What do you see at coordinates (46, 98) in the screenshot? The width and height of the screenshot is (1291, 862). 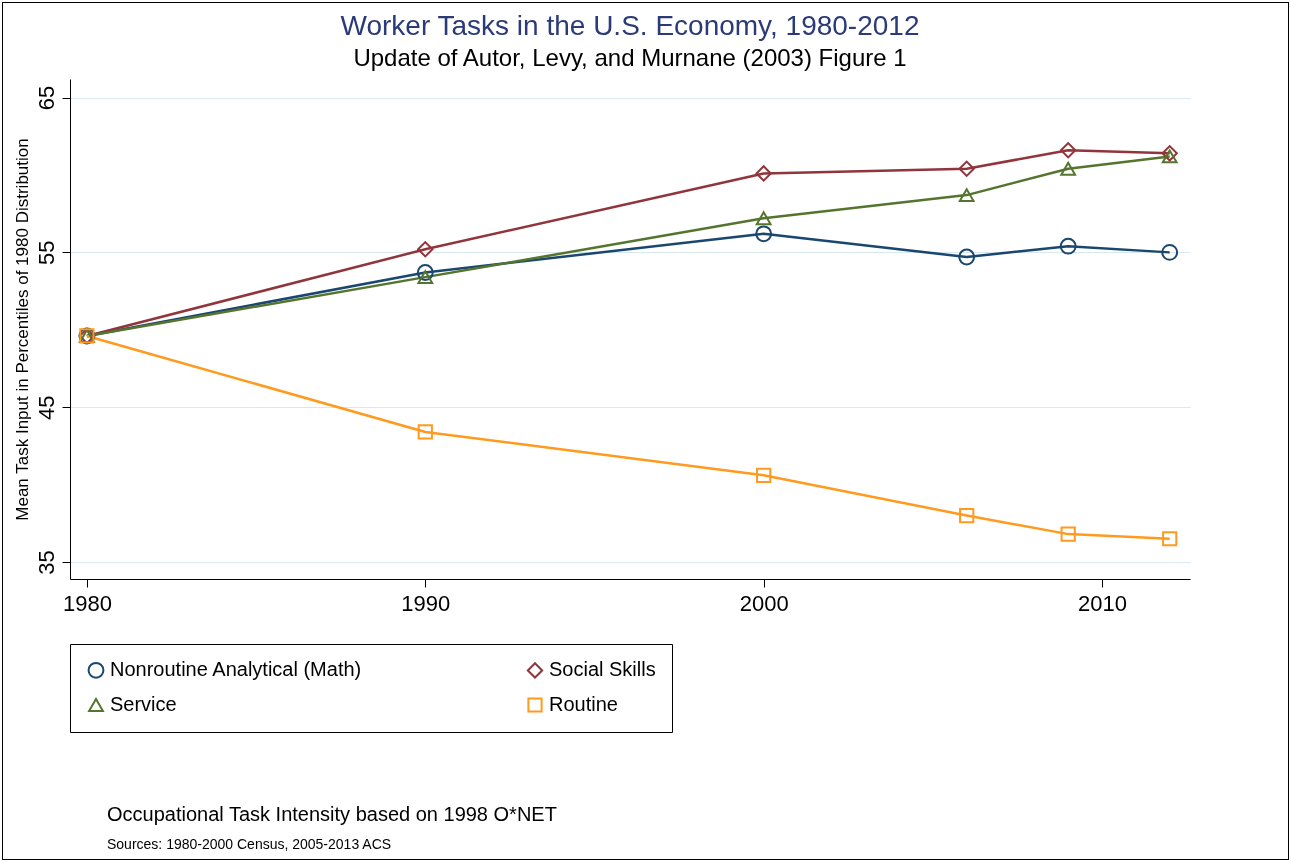 I see `y-tick-label: 65` at bounding box center [46, 98].